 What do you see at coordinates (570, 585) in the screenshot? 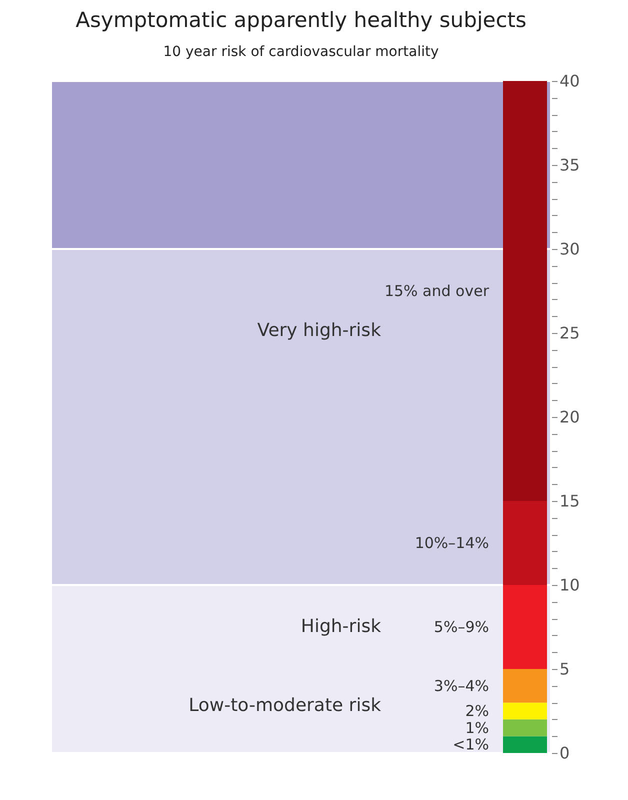
I see `y-tick-label: 10` at bounding box center [570, 585].